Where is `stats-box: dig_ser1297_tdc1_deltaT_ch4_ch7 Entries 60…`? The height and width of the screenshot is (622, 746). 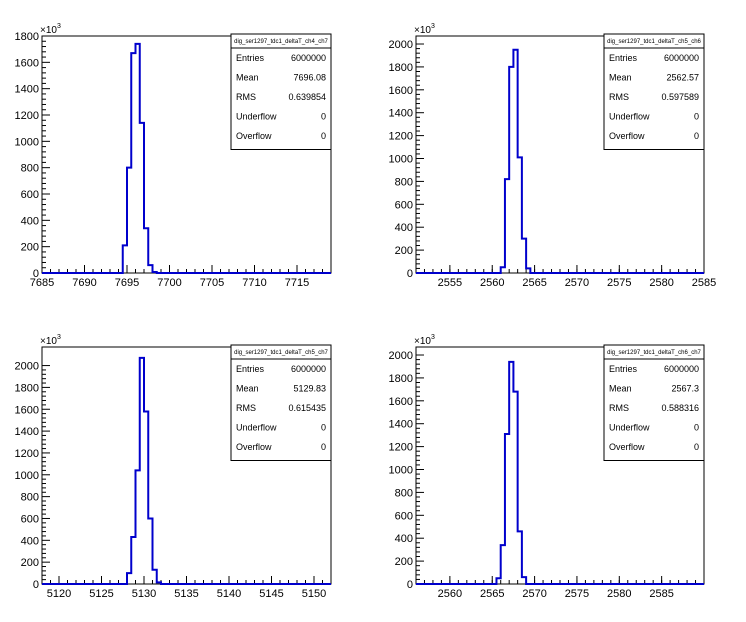 stats-box: dig_ser1297_tdc1_deltaT_ch4_ch7 Entries 60… is located at coordinates (281, 91).